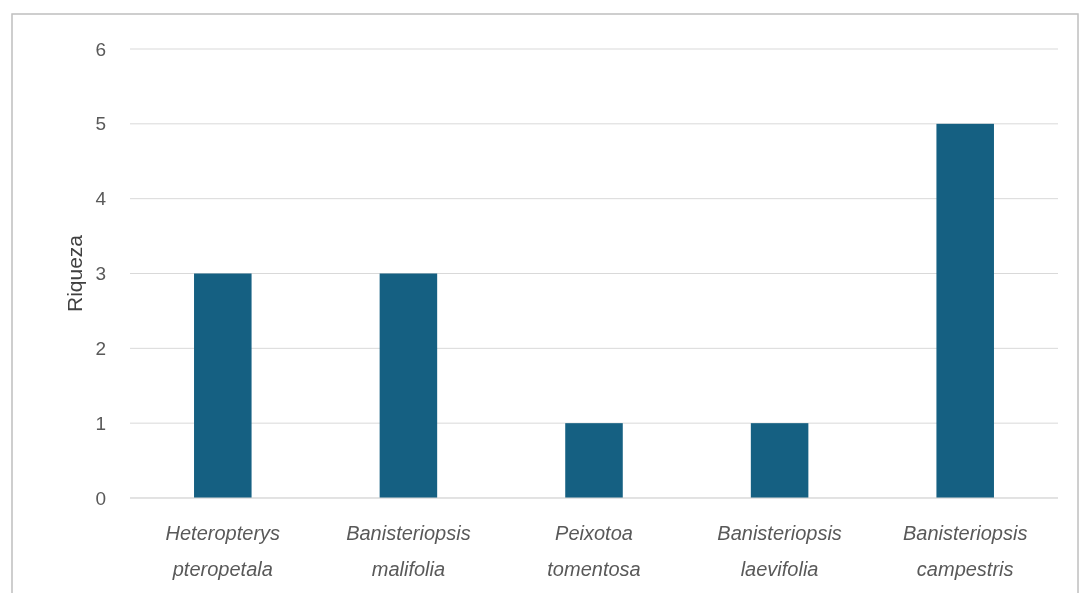 The image size is (1079, 593). What do you see at coordinates (100, 274) in the screenshot?
I see `y-tick-label: 3` at bounding box center [100, 274].